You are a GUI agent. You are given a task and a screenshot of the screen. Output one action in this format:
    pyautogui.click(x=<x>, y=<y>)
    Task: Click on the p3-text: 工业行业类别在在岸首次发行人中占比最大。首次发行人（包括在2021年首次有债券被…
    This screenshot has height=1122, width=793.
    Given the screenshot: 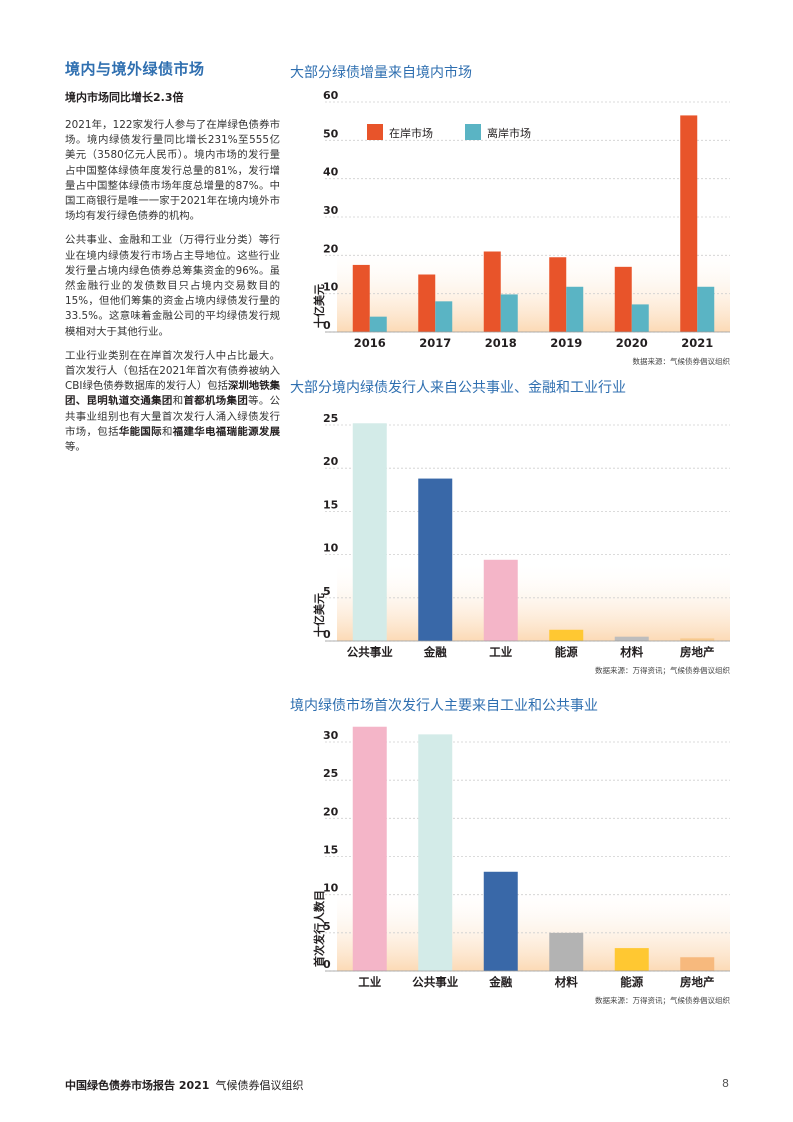 What is the action you would take?
    pyautogui.click(x=172, y=371)
    